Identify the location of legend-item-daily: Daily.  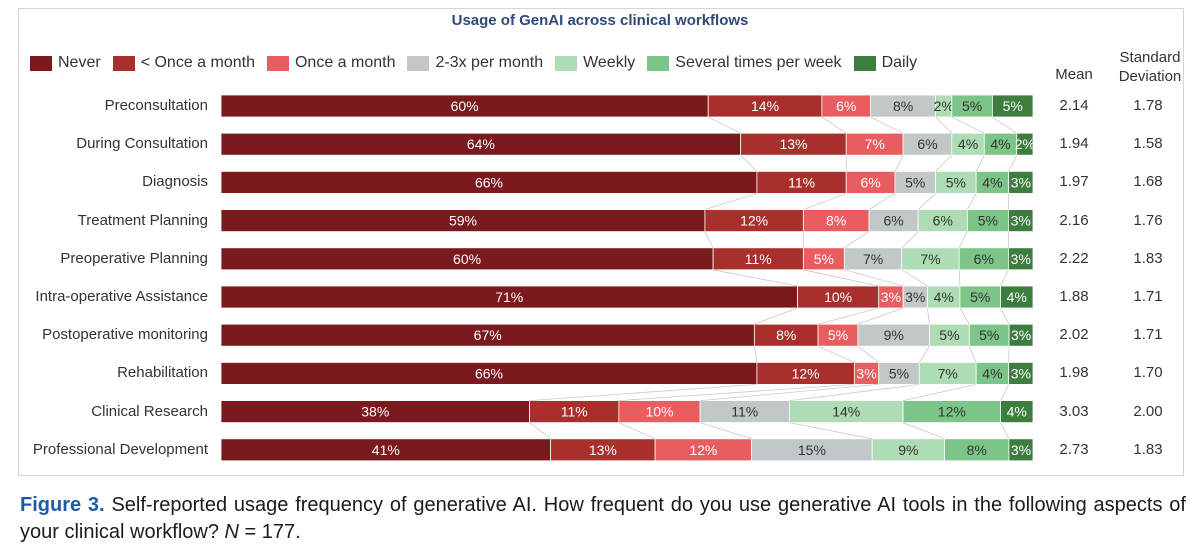
(885, 63).